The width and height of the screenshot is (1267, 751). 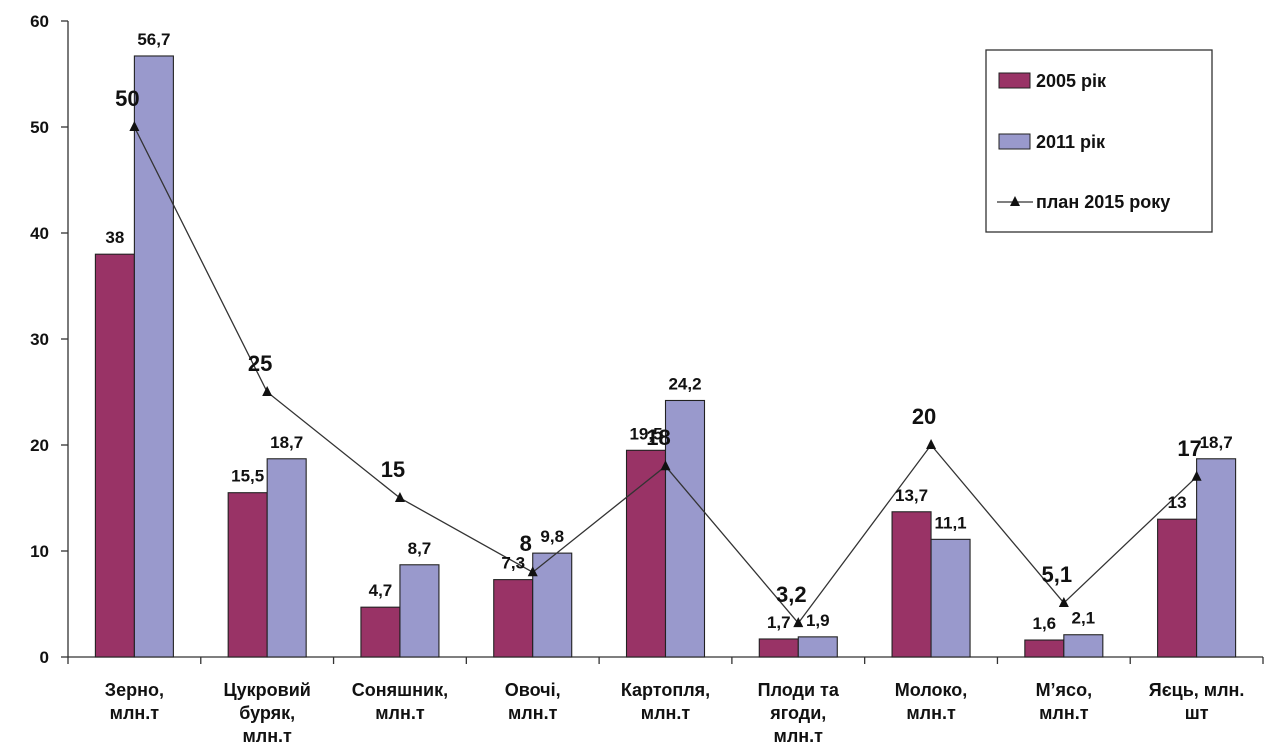 What do you see at coordinates (39, 551) in the screenshot?
I see `y-tick-label: 10` at bounding box center [39, 551].